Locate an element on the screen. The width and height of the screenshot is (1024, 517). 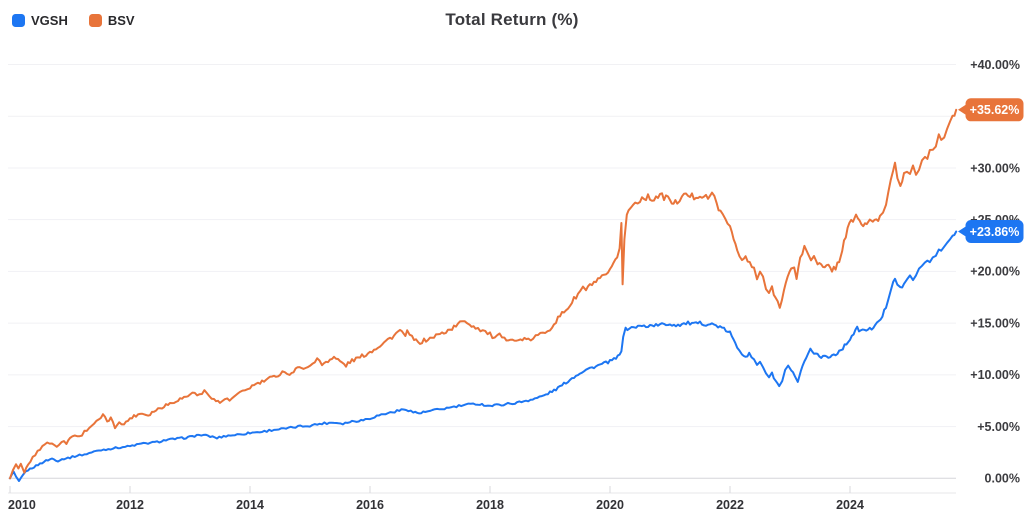
y-axis-label: +5.00% is located at coordinates (998, 427).